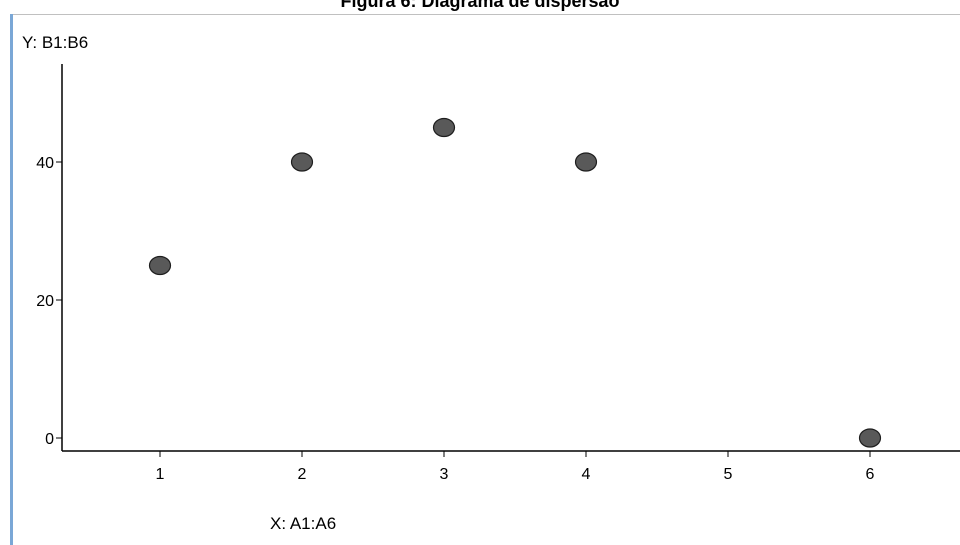  What do you see at coordinates (45, 301) in the screenshot?
I see `y-tick-label-20: 20` at bounding box center [45, 301].